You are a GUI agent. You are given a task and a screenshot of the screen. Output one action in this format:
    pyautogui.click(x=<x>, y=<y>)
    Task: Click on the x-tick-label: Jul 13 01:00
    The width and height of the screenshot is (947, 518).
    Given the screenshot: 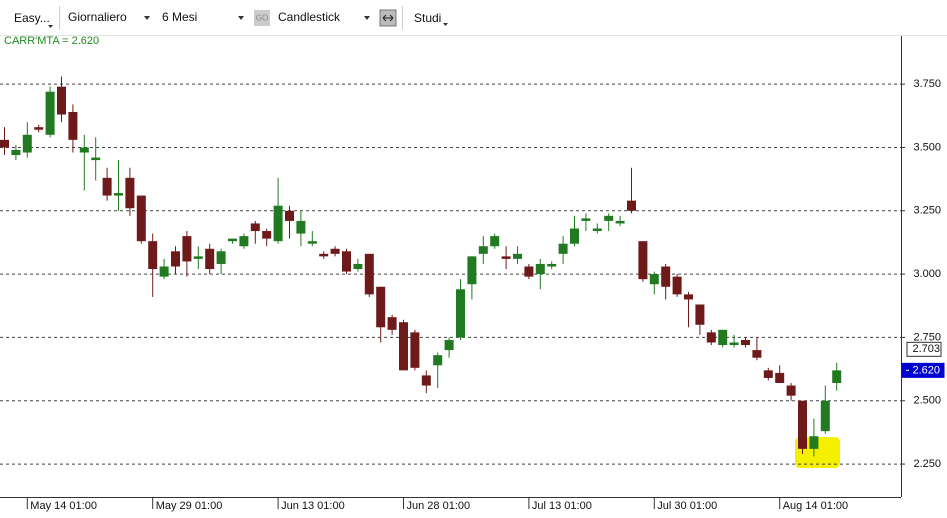 What is the action you would take?
    pyautogui.click(x=562, y=506)
    